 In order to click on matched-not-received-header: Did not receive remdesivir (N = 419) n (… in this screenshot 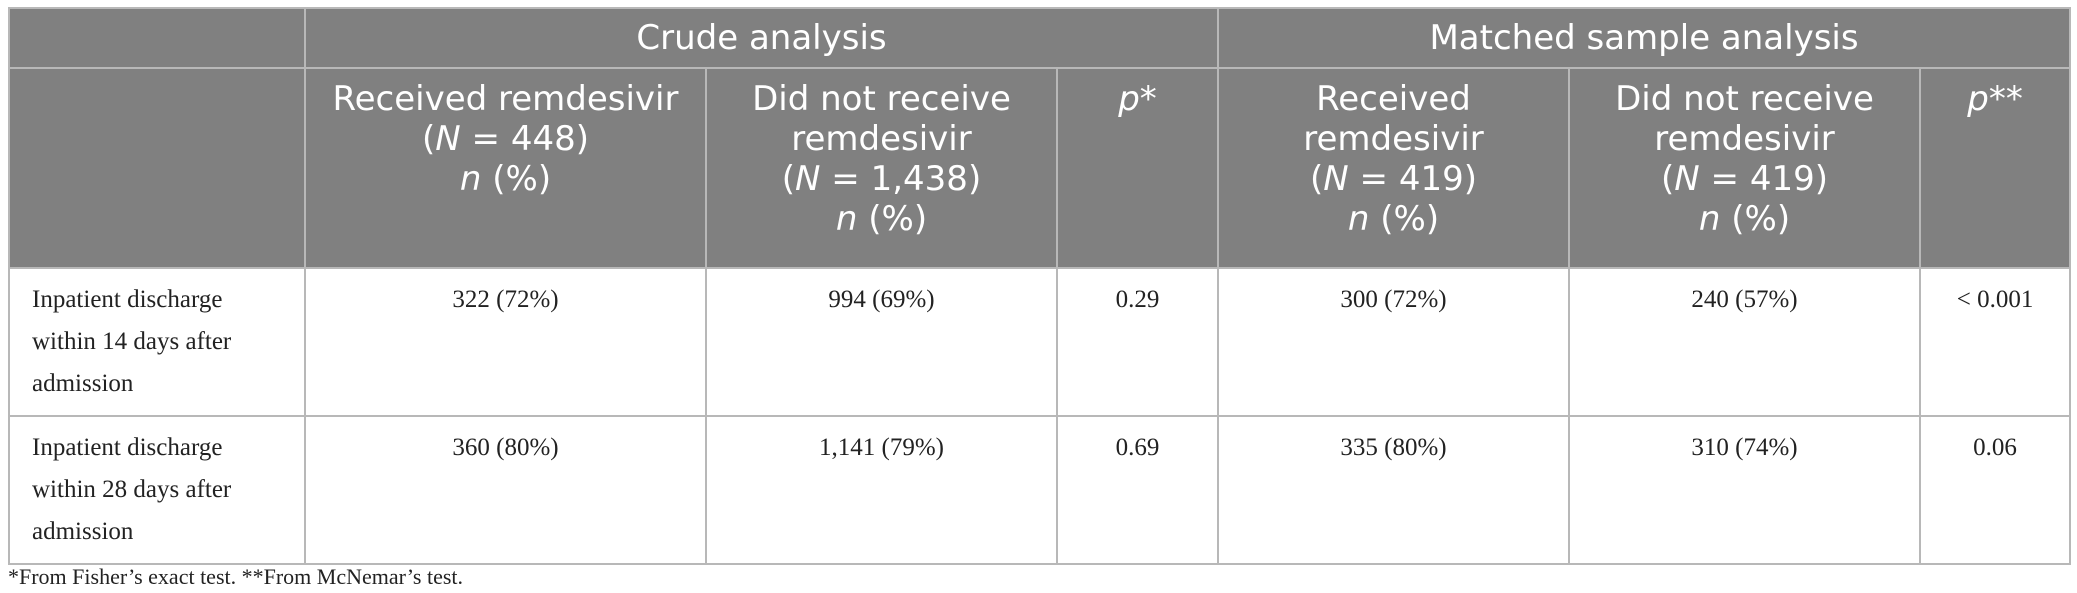, I will do `click(1745, 168)`.